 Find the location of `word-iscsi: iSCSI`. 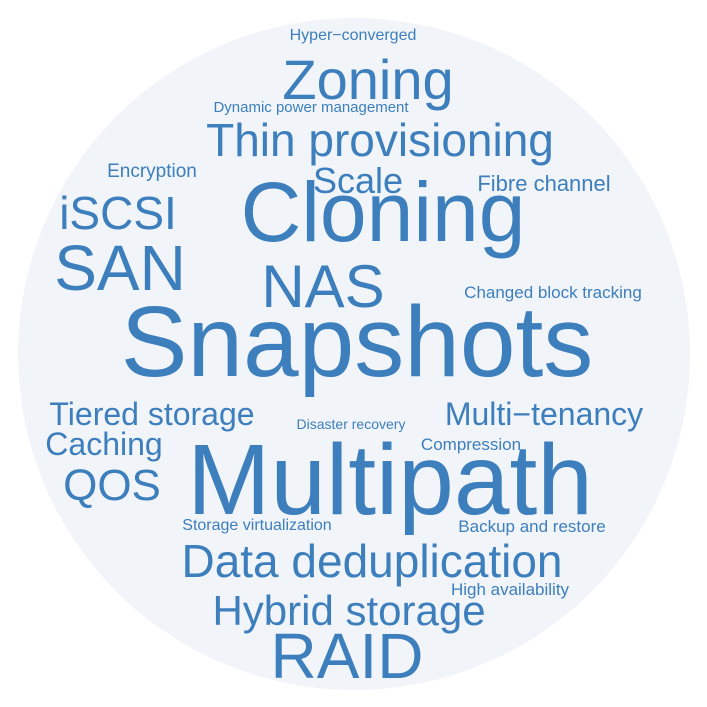

word-iscsi: iSCSI is located at coordinates (118, 213).